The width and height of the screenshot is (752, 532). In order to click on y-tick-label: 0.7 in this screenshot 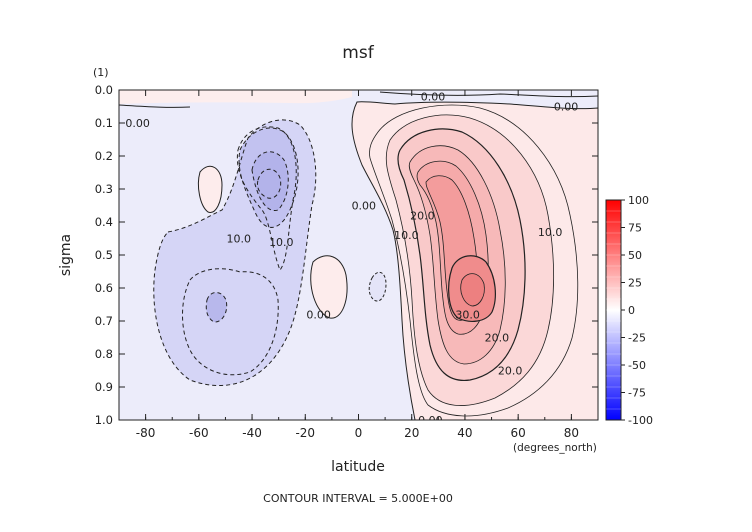, I will do `click(104, 321)`.